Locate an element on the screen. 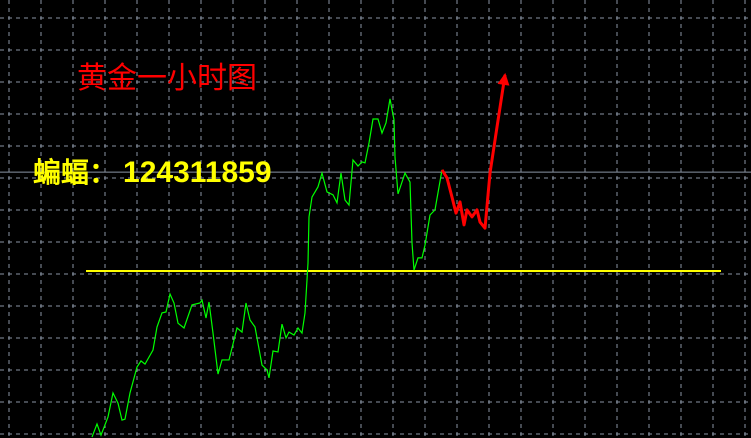 The width and height of the screenshot is (751, 438). arrow-head-icon is located at coordinates (503, 79).